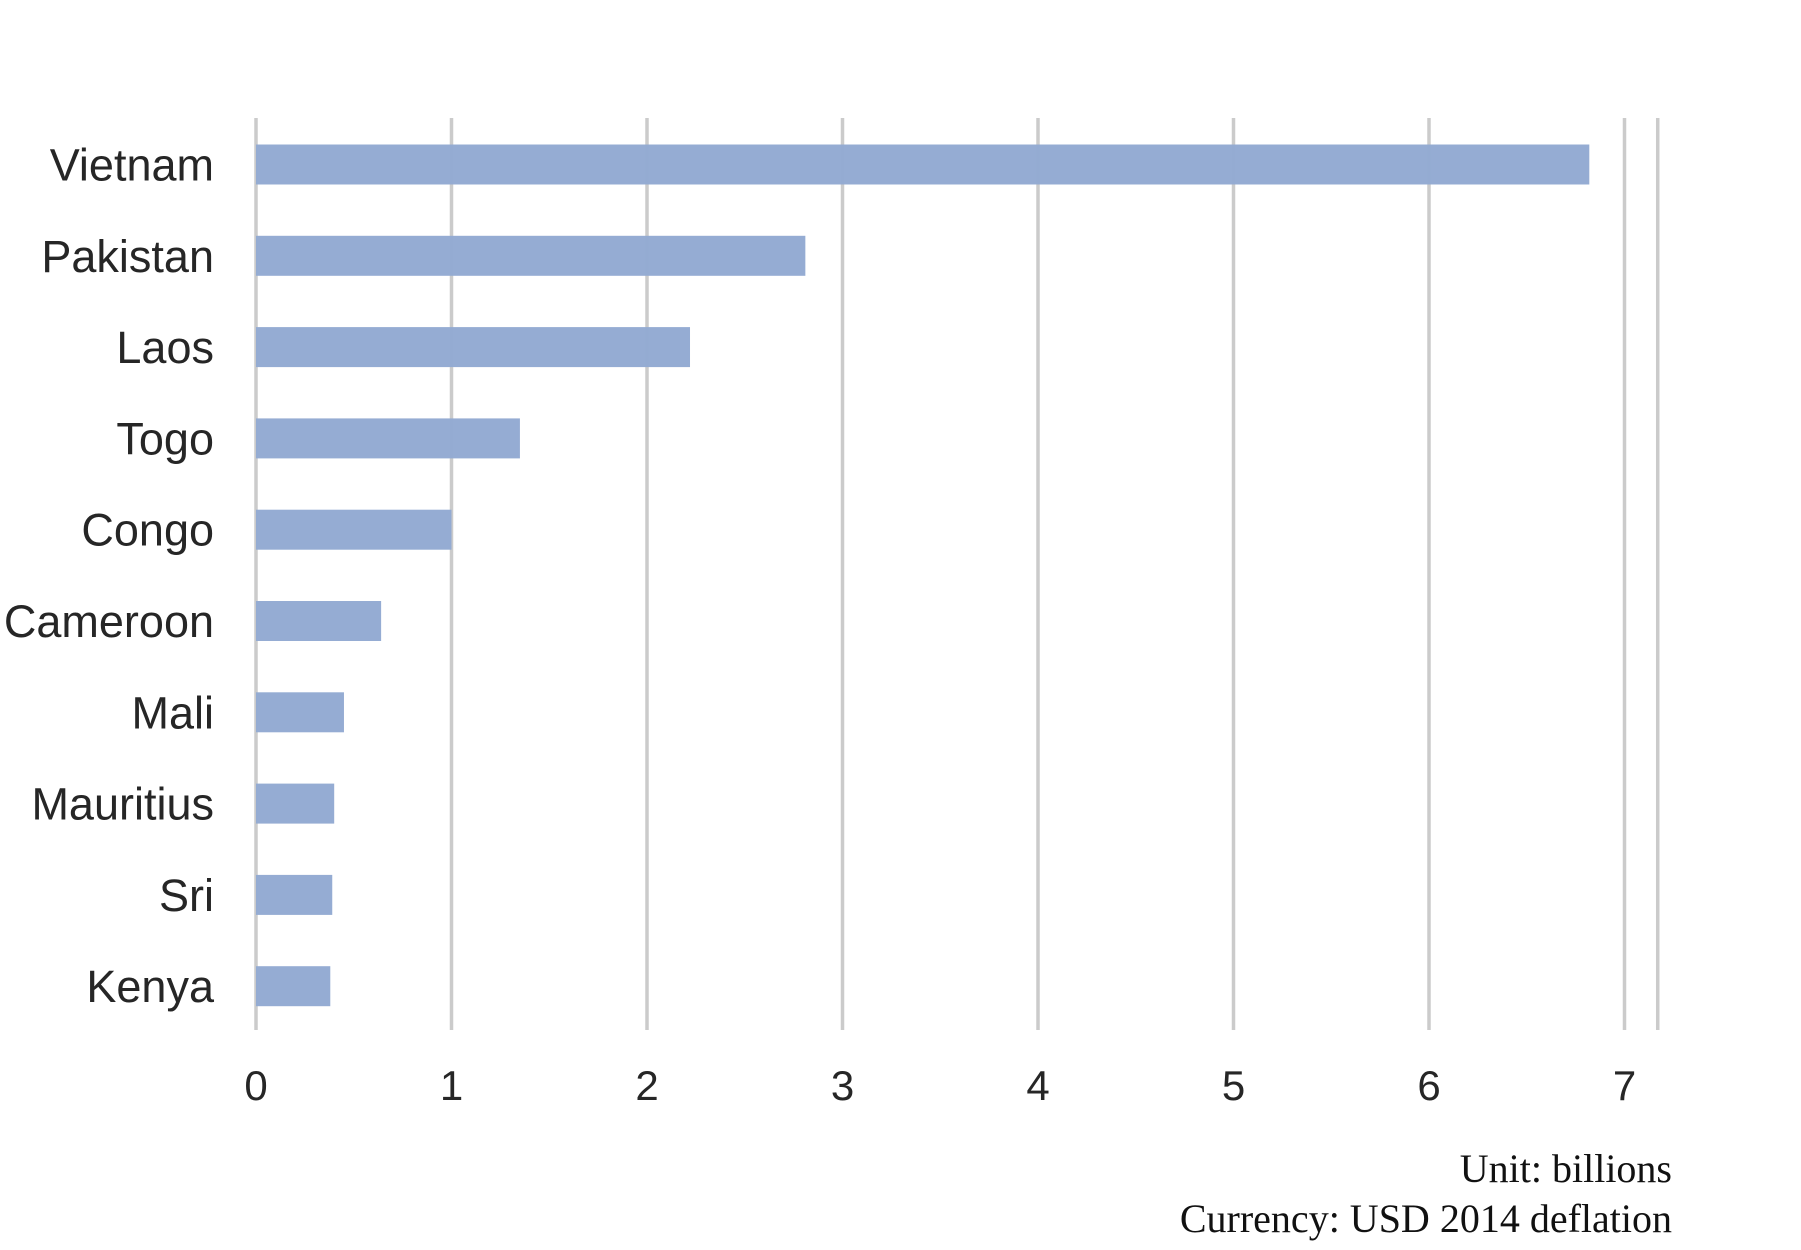  What do you see at coordinates (842, 1085) in the screenshot?
I see `x-tick-label-3: 3` at bounding box center [842, 1085].